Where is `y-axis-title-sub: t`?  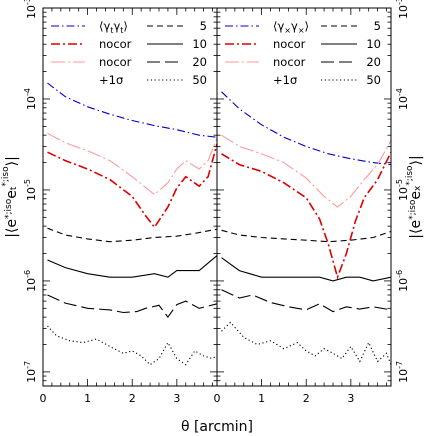 y-axis-title-sub: t is located at coordinates (14, 188).